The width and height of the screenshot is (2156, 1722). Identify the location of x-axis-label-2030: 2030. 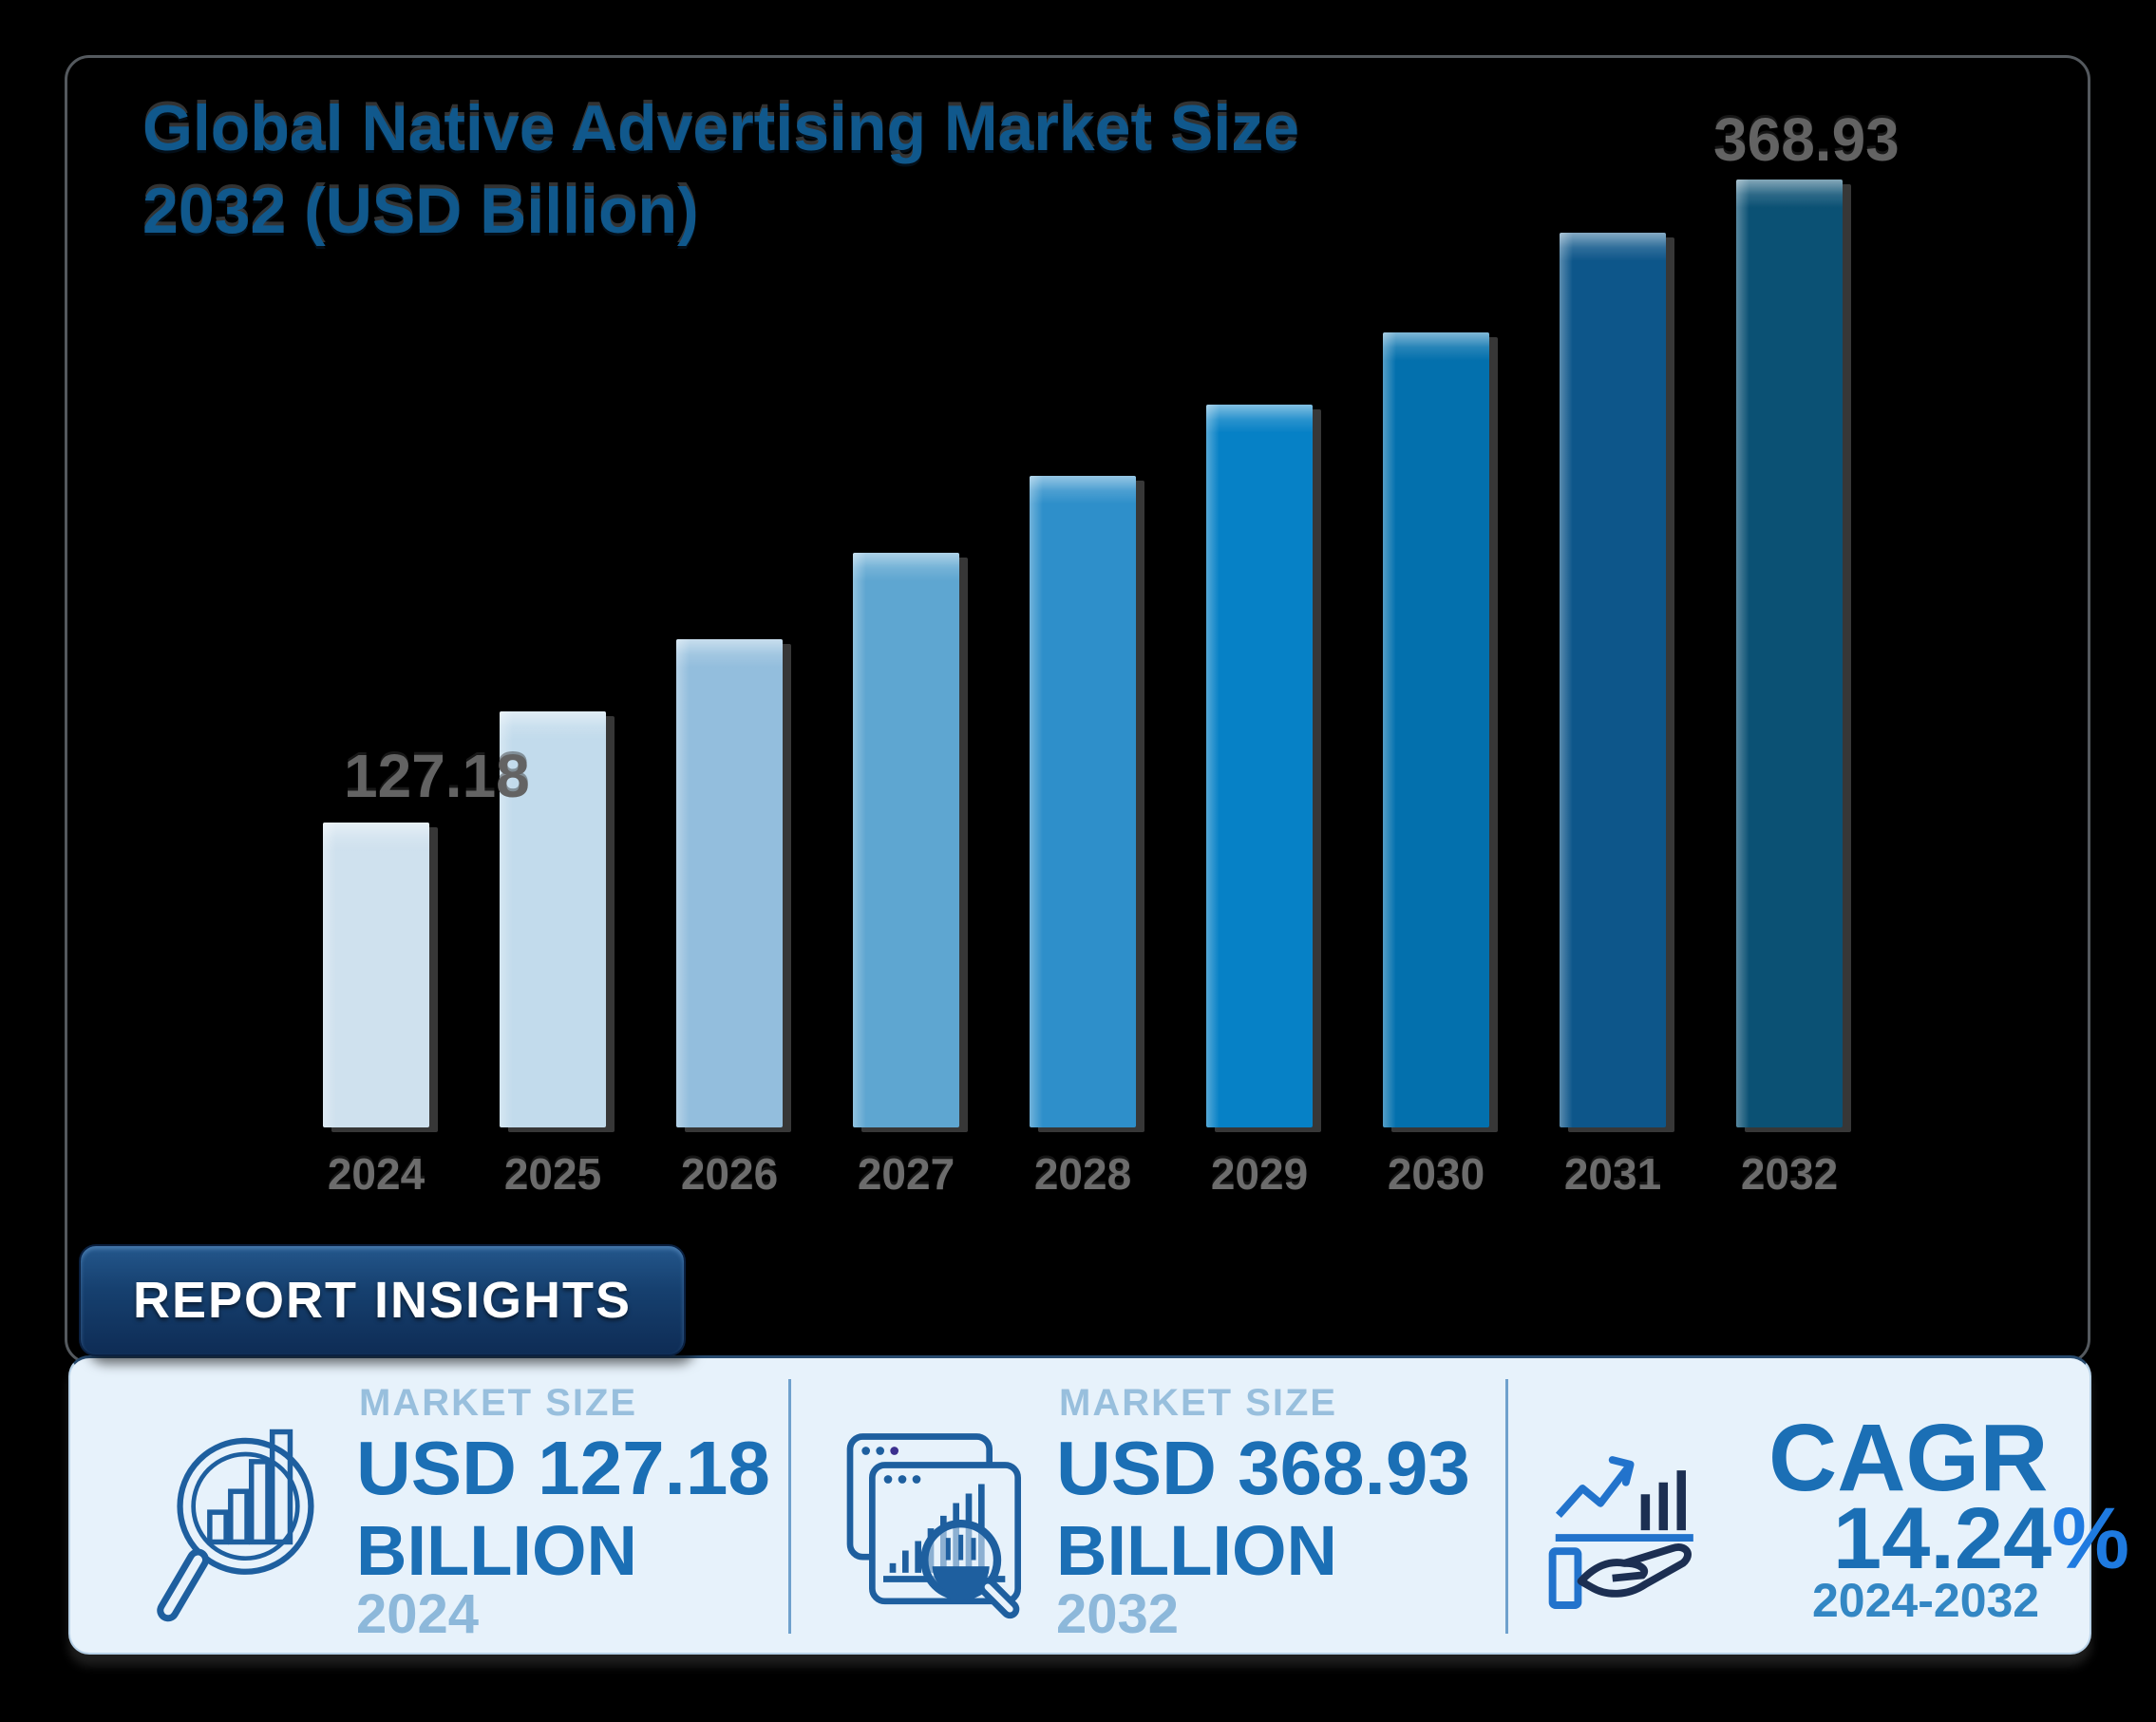
(1436, 1174).